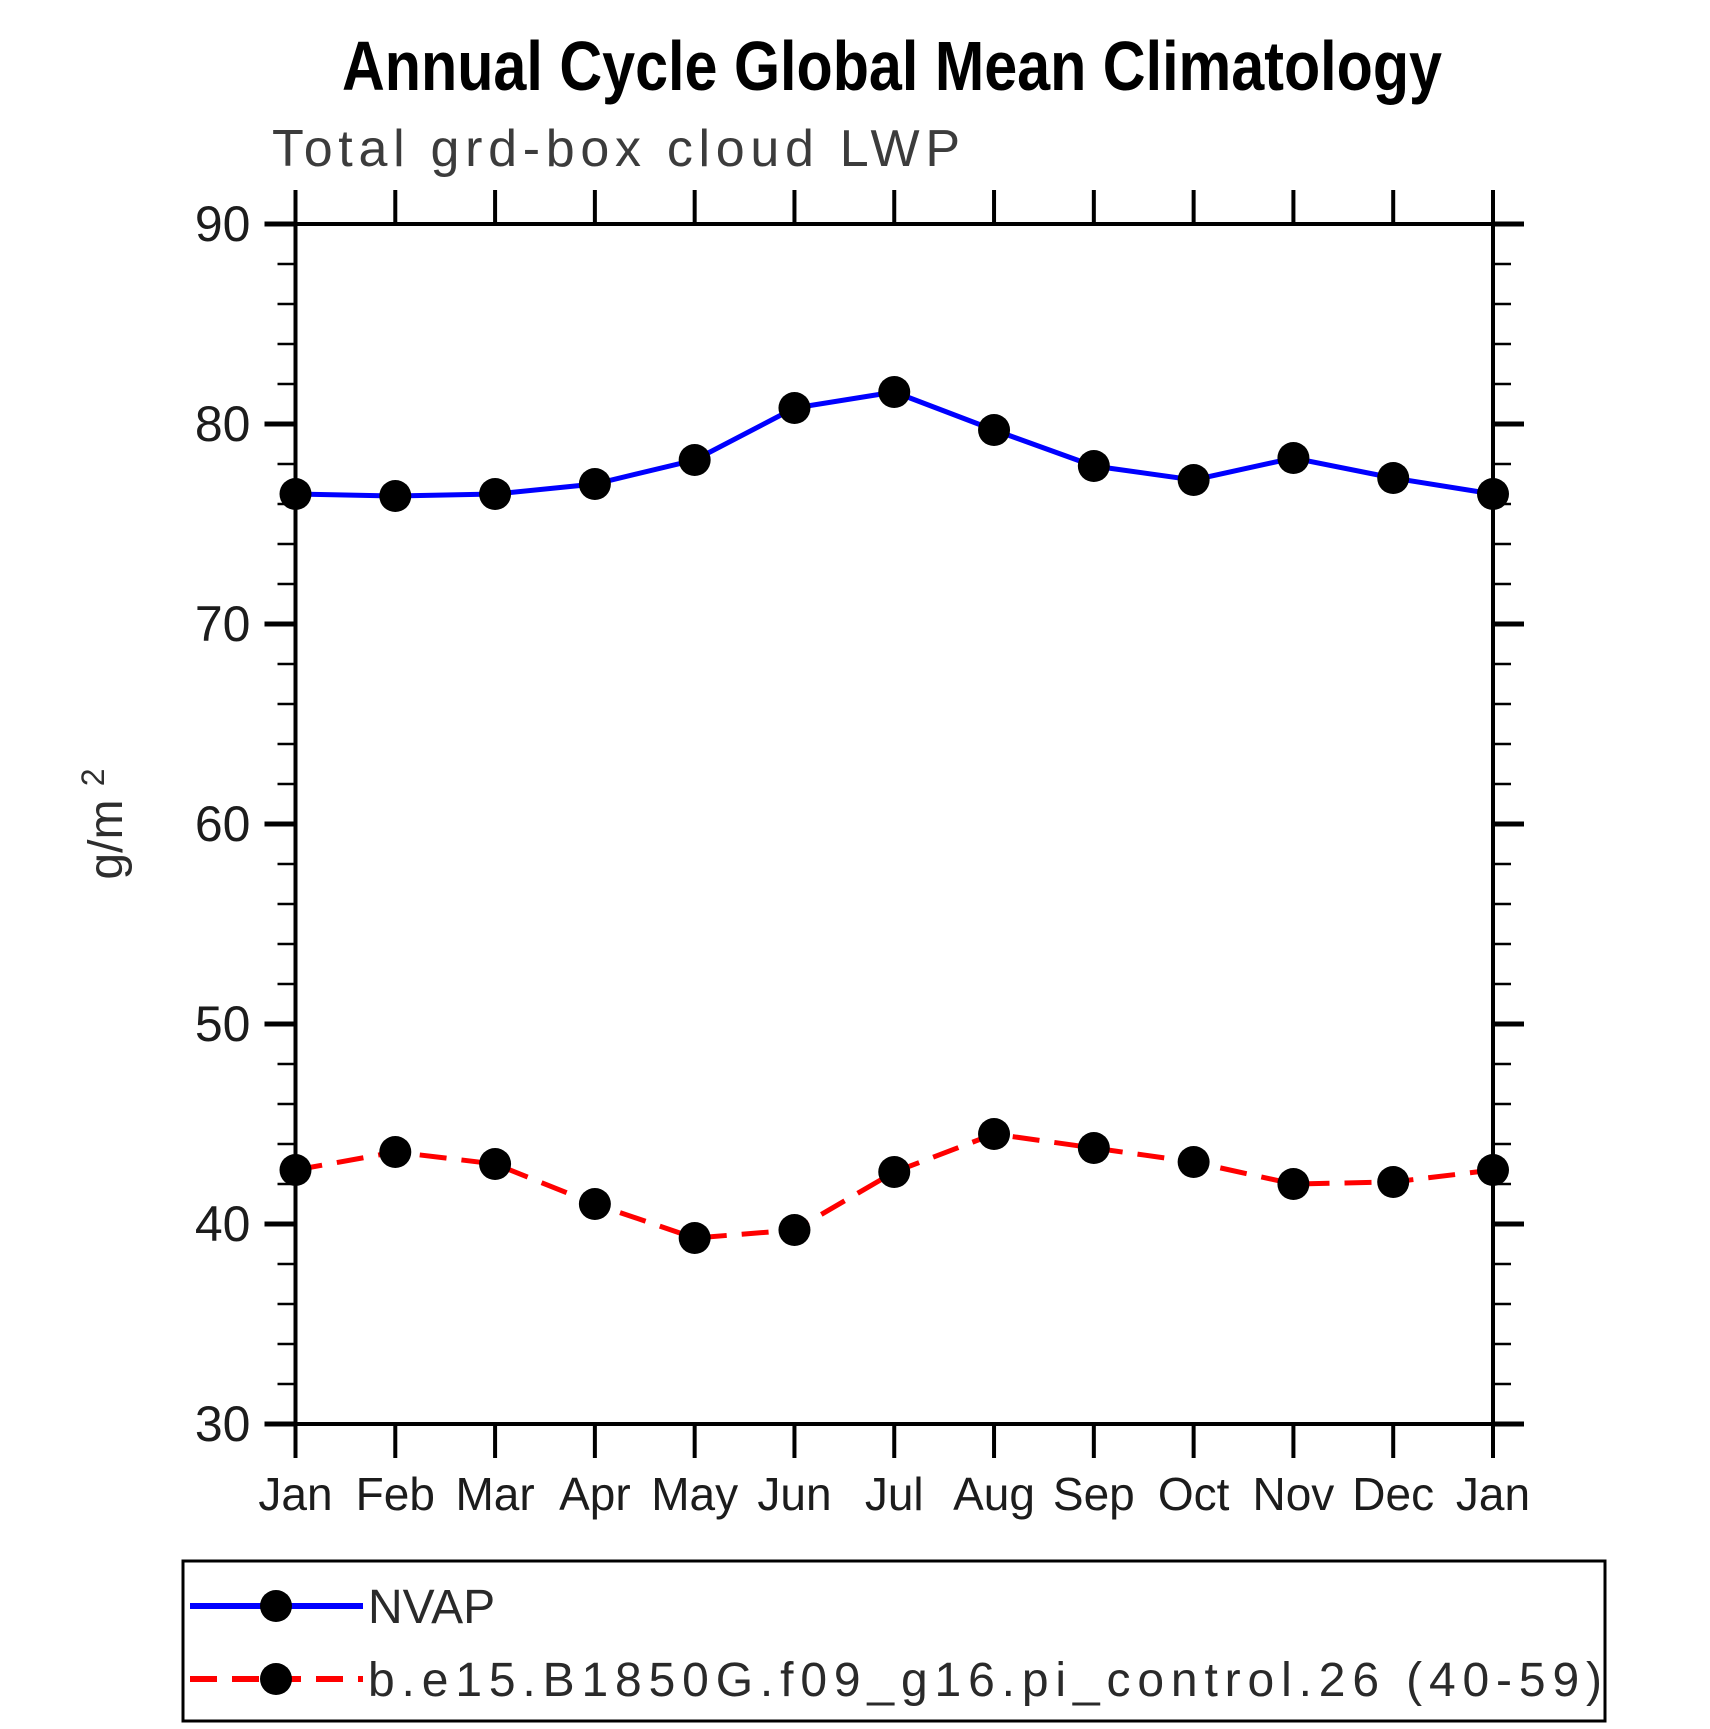 The width and height of the screenshot is (1710, 1729). I want to click on x-tick-label: Aug, so click(994, 1494).